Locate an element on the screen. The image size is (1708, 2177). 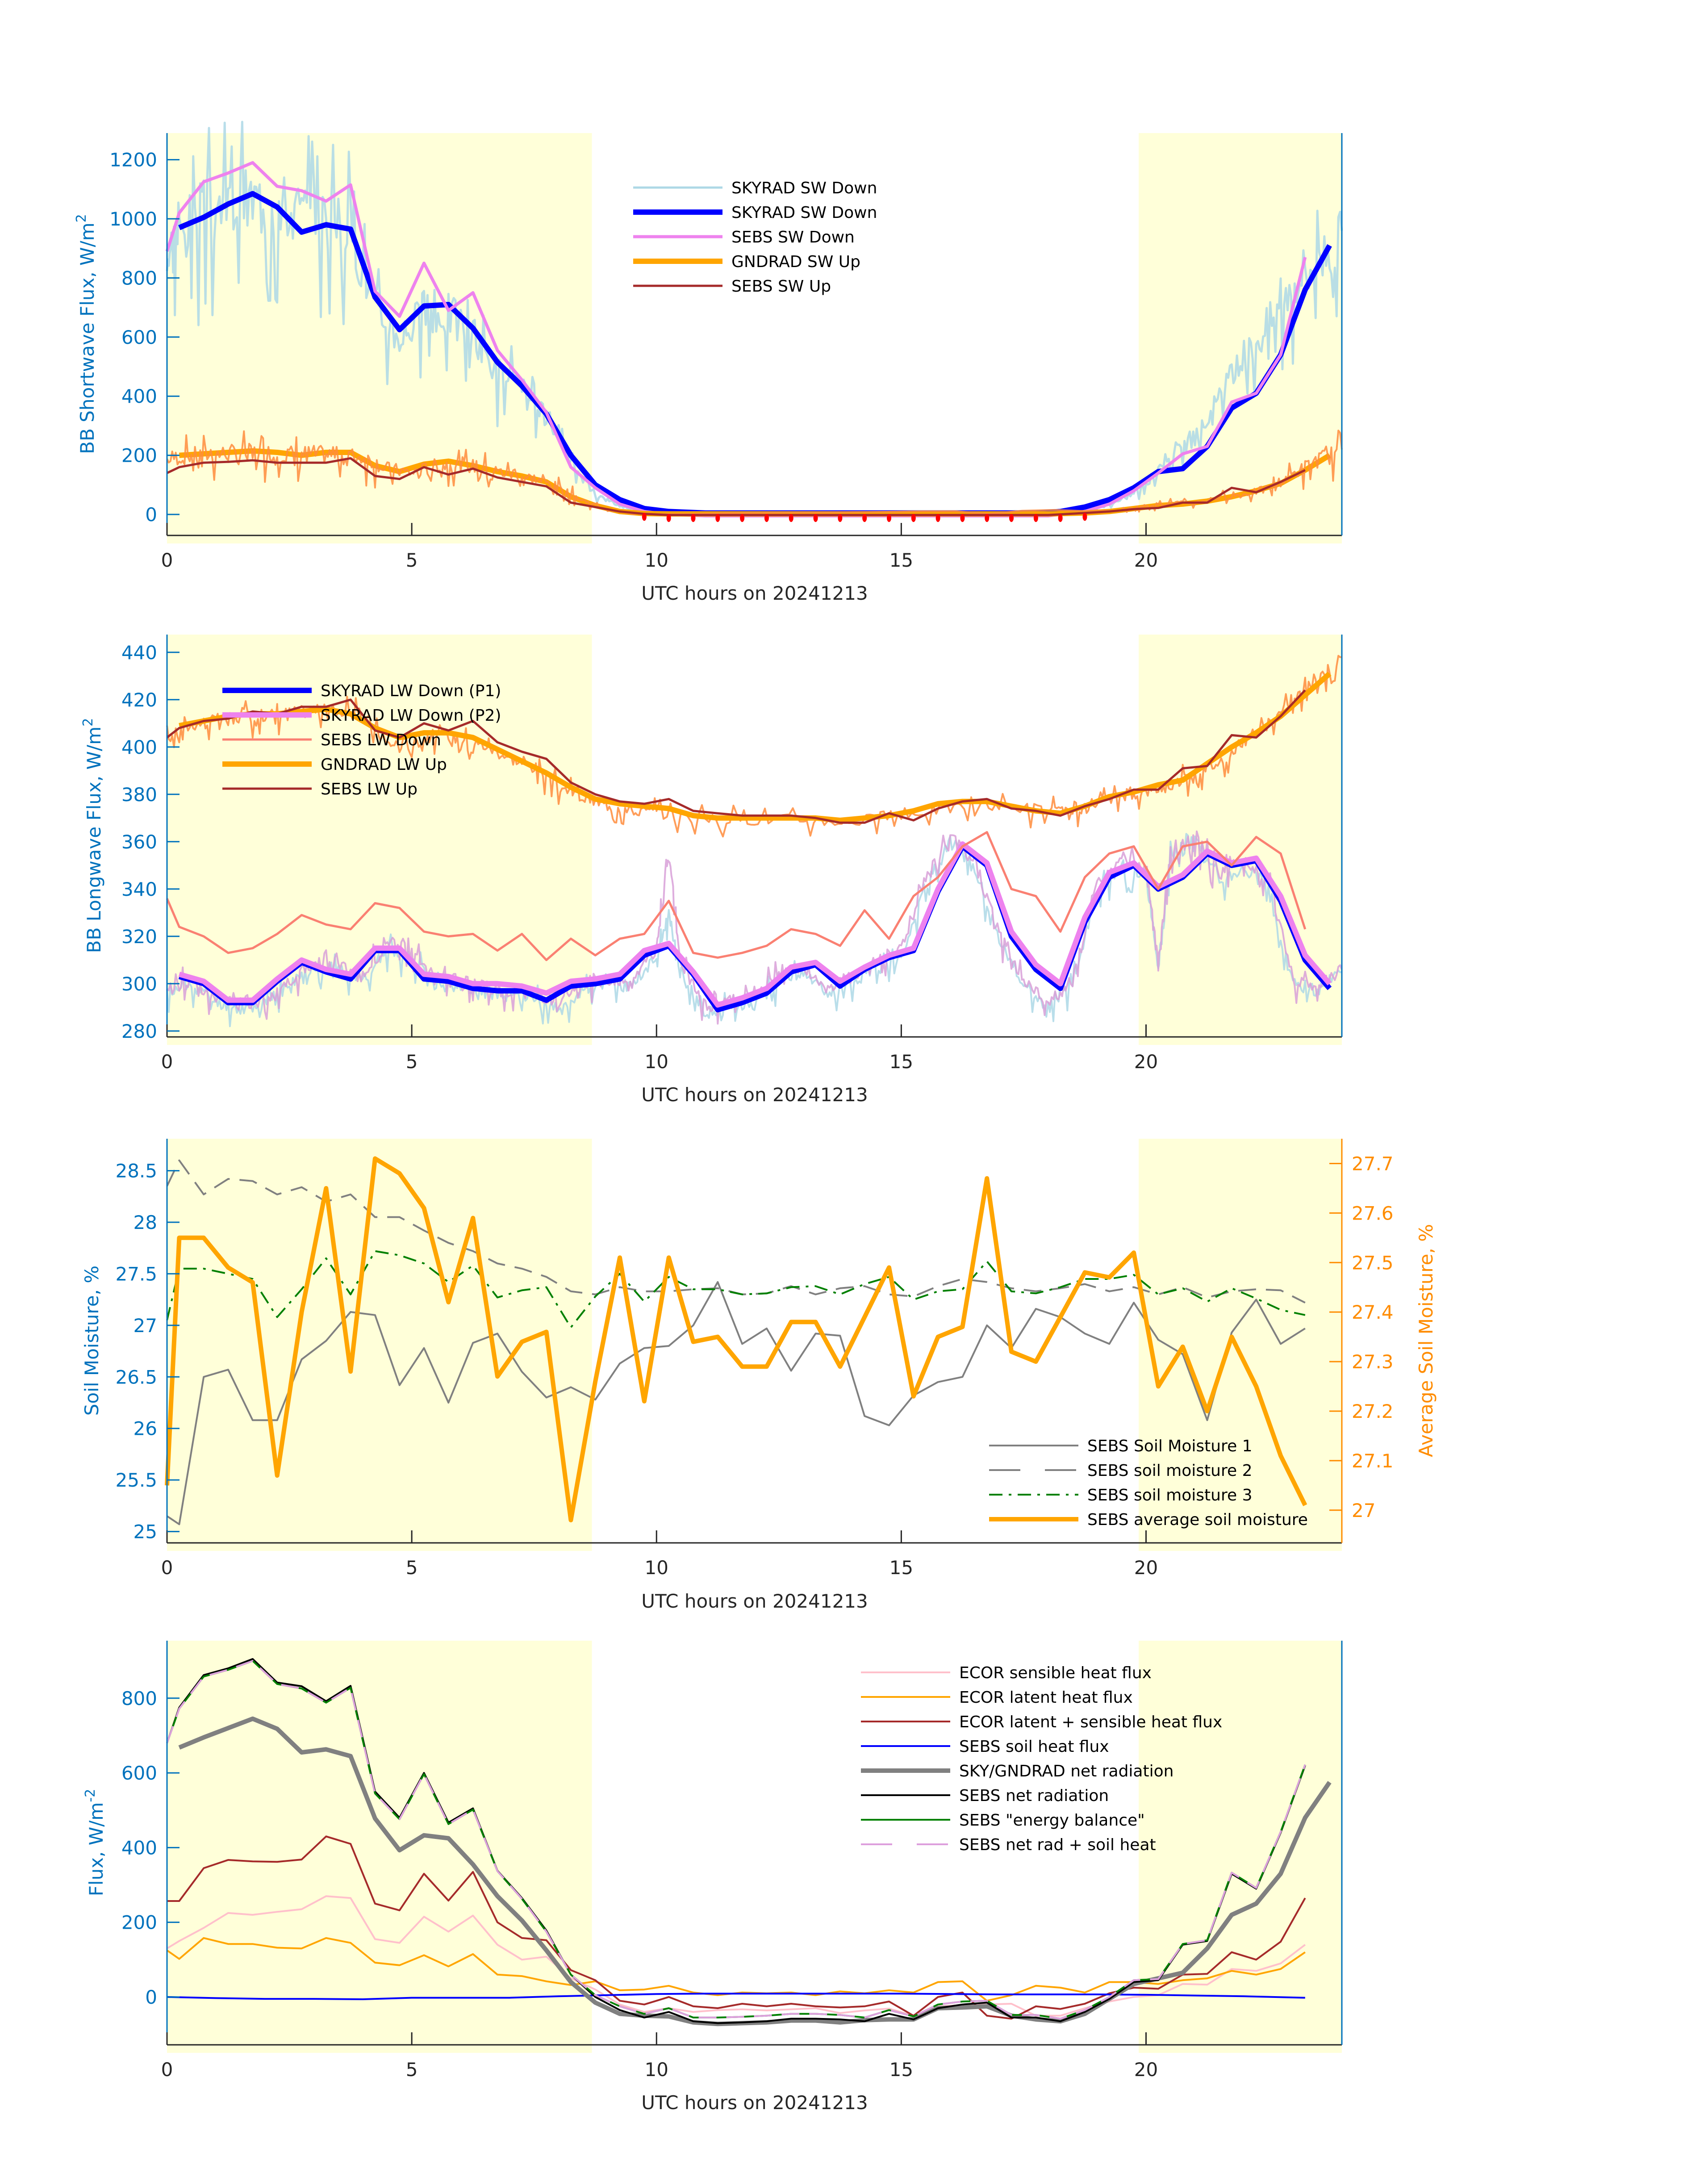
y-right-tick-label: 27.5 is located at coordinates (1373, 1263).